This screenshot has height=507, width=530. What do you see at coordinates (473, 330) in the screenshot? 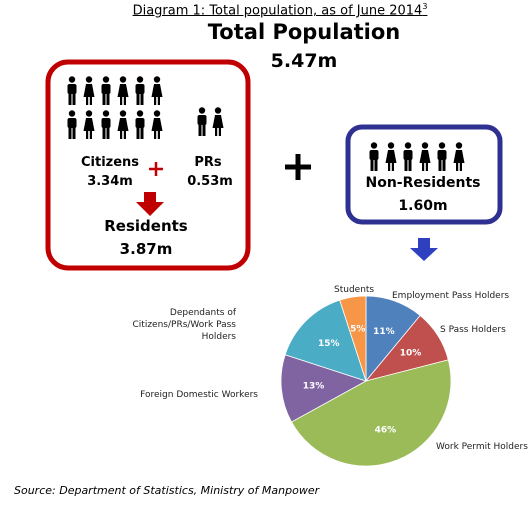
I see `category-label: S Pass Holders` at bounding box center [473, 330].